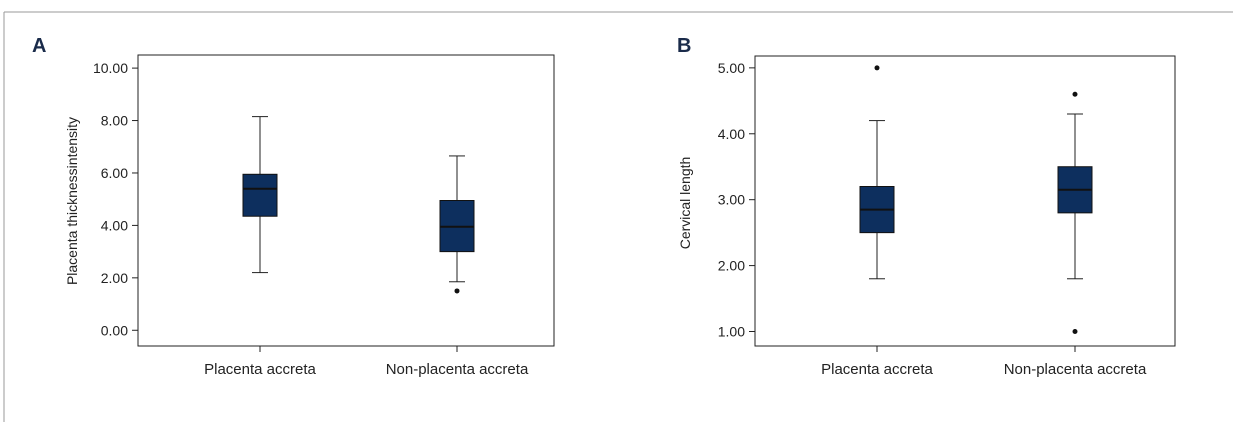 The width and height of the screenshot is (1233, 422). I want to click on y-tick-label: 1.00, so click(731, 332).